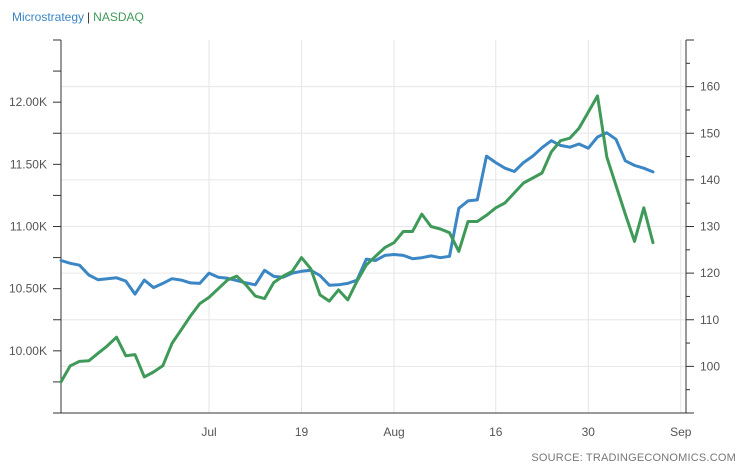  Describe the element at coordinates (633, 458) in the screenshot. I see `source-note: SOURCE: TRADINGECONOMICS.COM` at that location.